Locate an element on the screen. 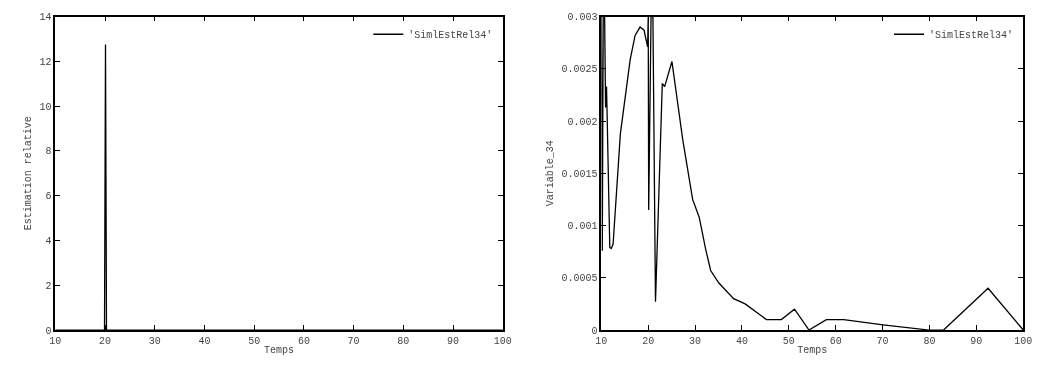 The image size is (1048, 368). y-tick-label: 10 is located at coordinates (45, 107).